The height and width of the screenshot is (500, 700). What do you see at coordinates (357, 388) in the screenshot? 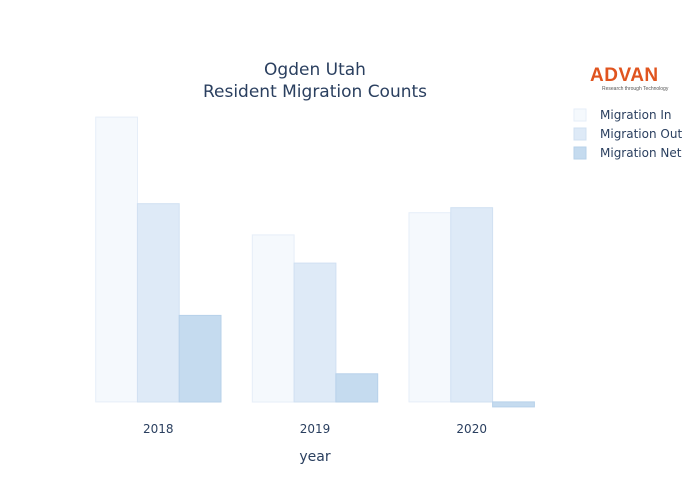
I see `bar-migration-net-2019` at bounding box center [357, 388].